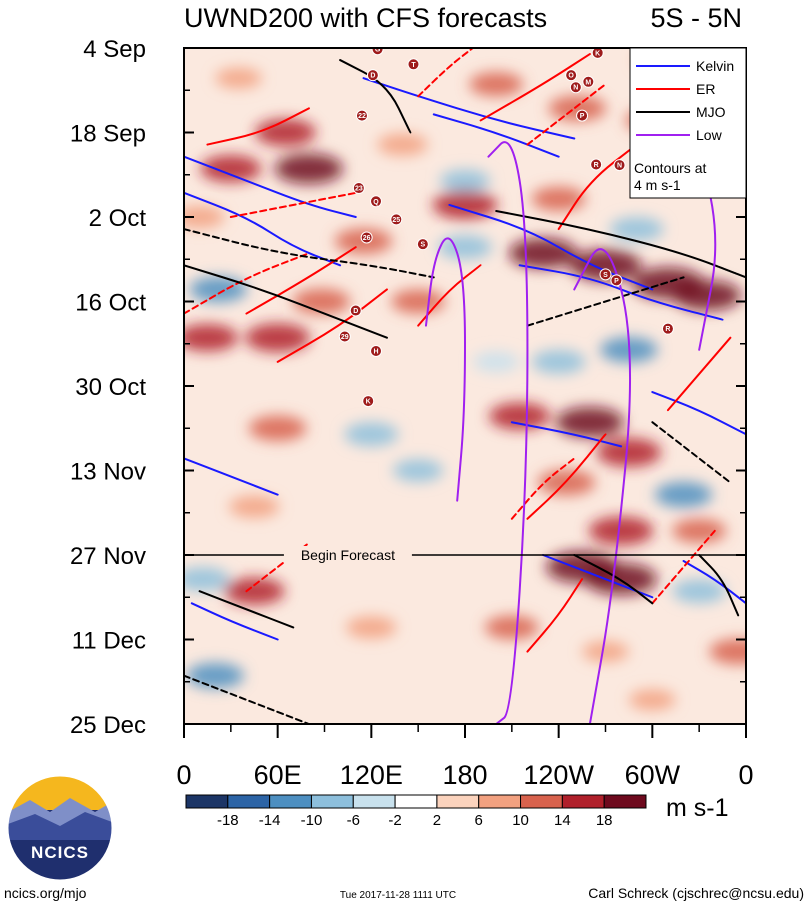 This screenshot has width=809, height=907. What do you see at coordinates (688, 123) in the screenshot?
I see `legend-box` at bounding box center [688, 123].